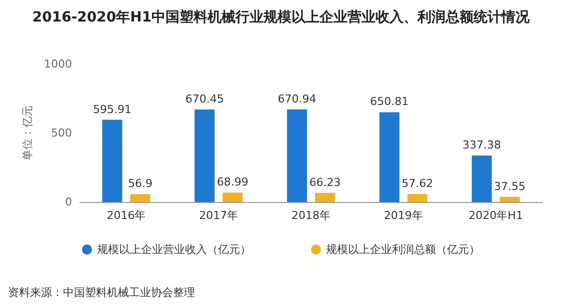 This screenshot has width=562, height=304. I want to click on x-tick-label: 2020年H1, so click(495, 215).